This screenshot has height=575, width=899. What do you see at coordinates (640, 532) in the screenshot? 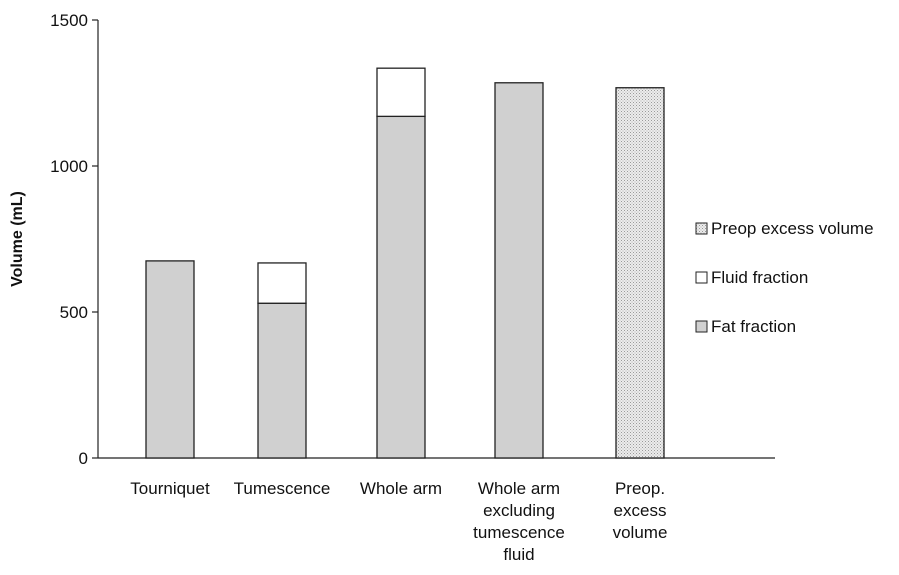
I see `category-label: volume` at bounding box center [640, 532].